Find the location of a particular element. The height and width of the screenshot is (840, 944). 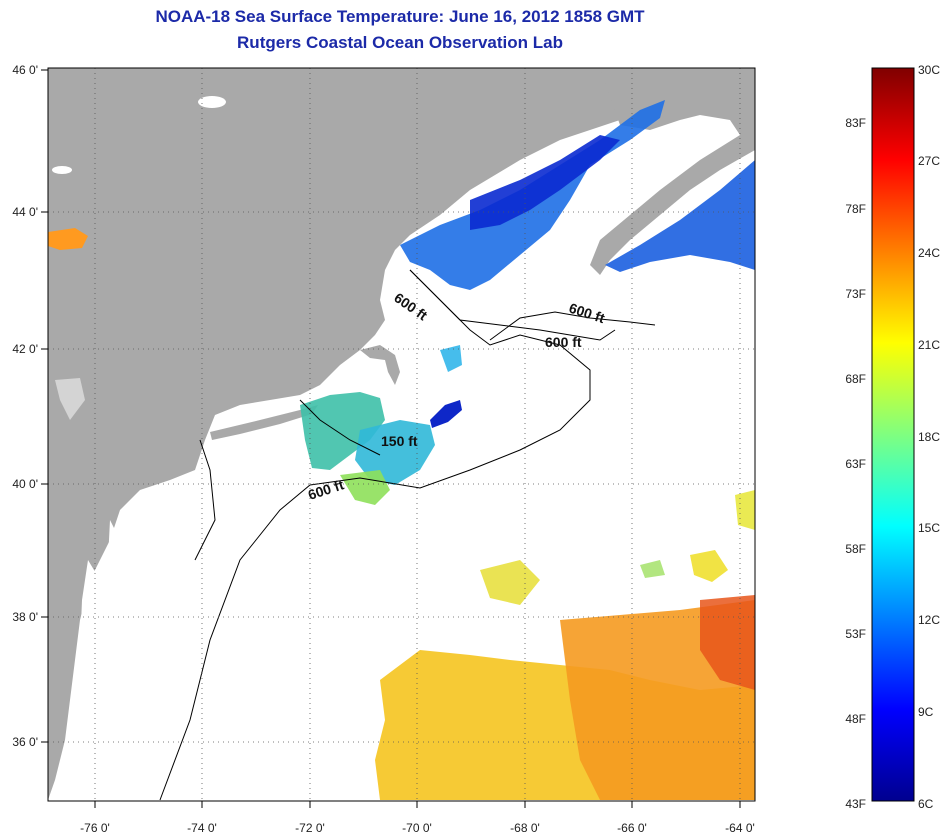

colorbar-f-label: 43F is located at coordinates (855, 804).